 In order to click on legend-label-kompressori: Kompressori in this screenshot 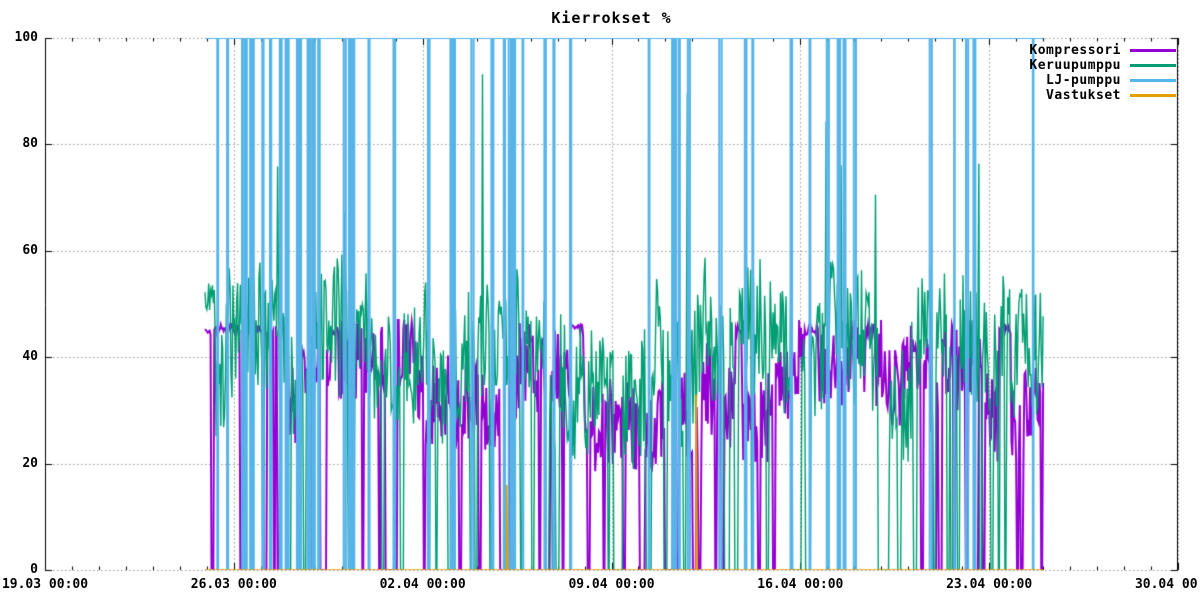, I will do `click(1075, 50)`.